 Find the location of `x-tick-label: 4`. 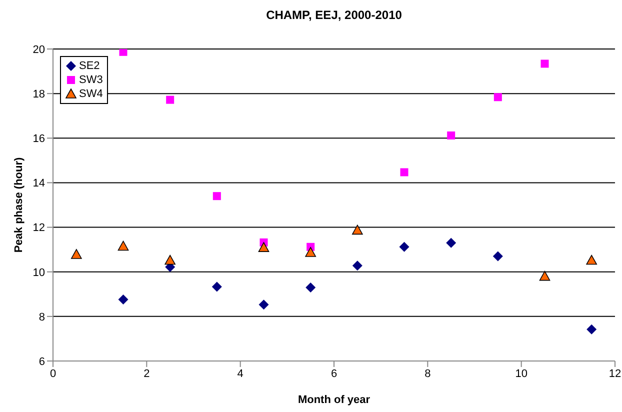

x-tick-label: 4 is located at coordinates (240, 374).